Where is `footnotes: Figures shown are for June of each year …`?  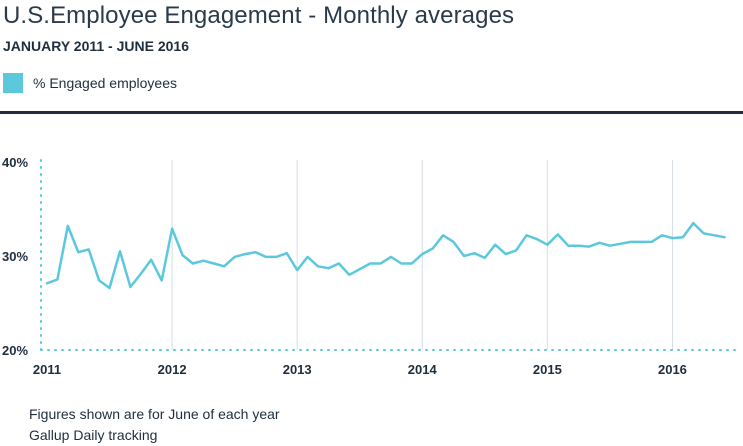 footnotes: Figures shown are for June of each year … is located at coordinates (154, 425).